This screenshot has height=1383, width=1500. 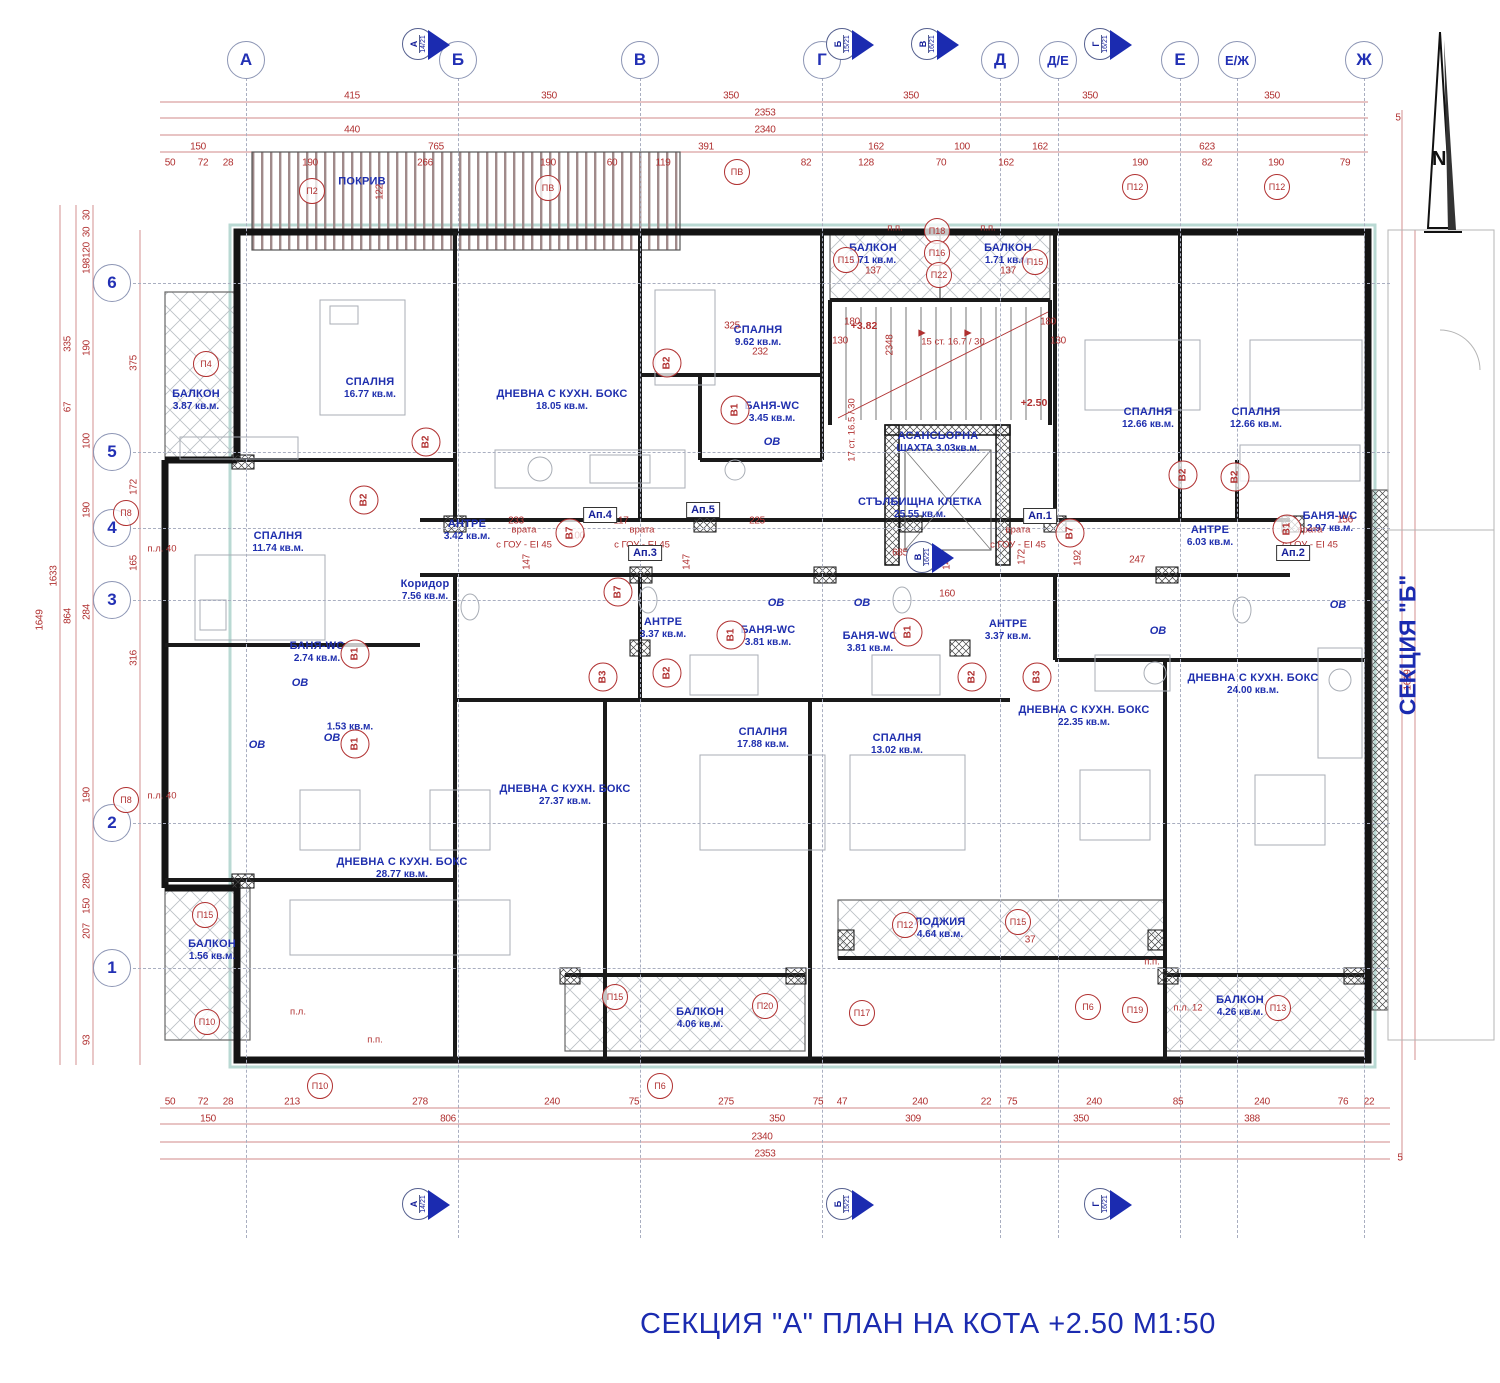 I want to click on axis-bubble-Е: Е, so click(x=1180, y=60).